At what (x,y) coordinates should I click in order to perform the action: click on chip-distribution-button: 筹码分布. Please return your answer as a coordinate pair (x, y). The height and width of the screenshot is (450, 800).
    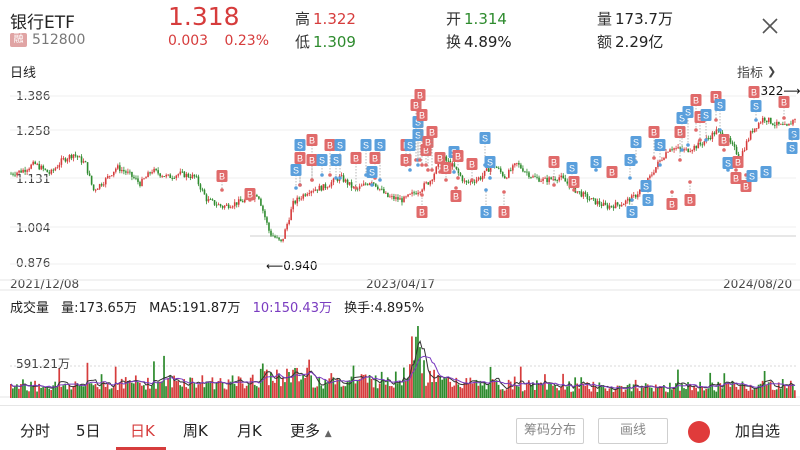
    Looking at the image, I should click on (550, 431).